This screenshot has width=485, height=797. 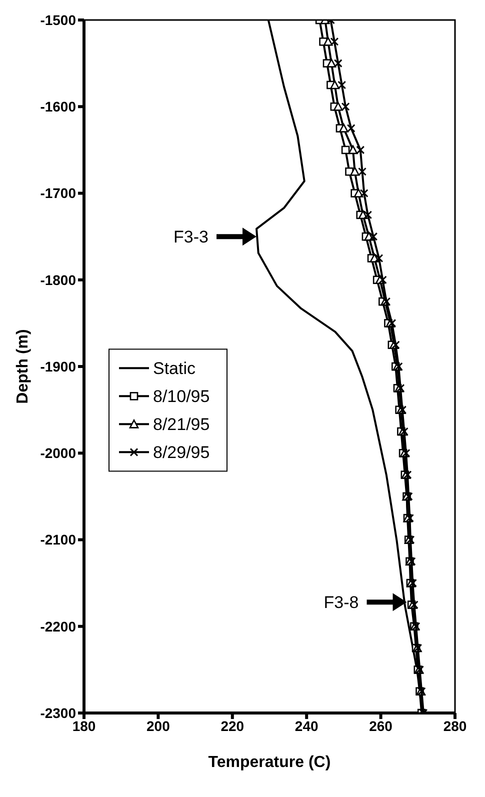 What do you see at coordinates (455, 726) in the screenshot?
I see `x-tick-label: 280` at bounding box center [455, 726].